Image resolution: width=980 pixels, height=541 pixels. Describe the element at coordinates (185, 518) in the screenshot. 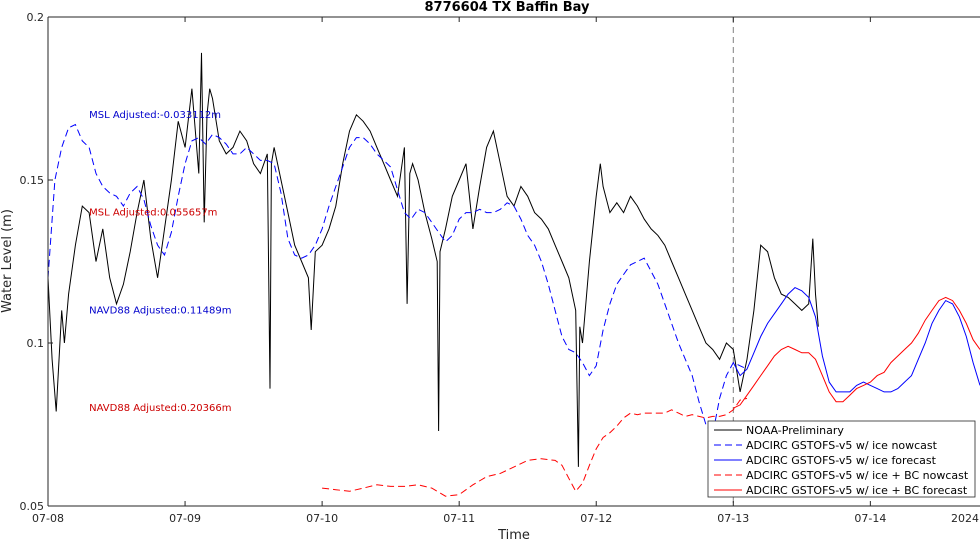

I see `x-tick-label: 07-09` at that location.